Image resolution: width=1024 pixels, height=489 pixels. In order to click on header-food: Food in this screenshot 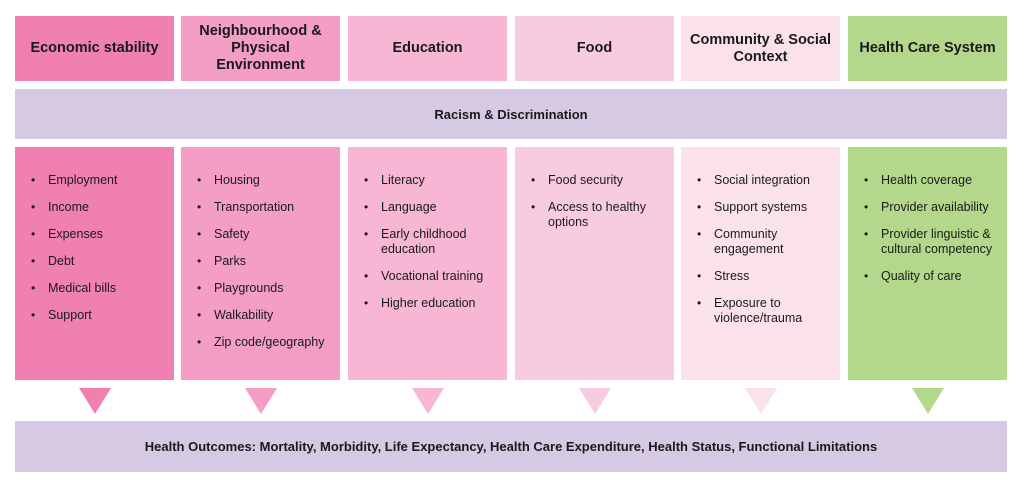, I will do `click(594, 48)`.